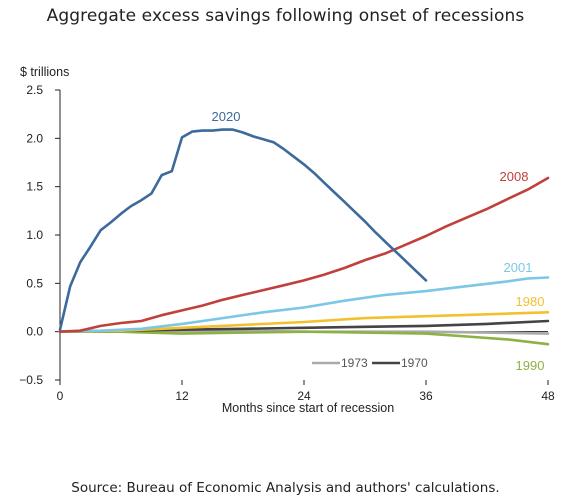 The height and width of the screenshot is (500, 571). What do you see at coordinates (34, 283) in the screenshot?
I see `y-tick-label: 0.5` at bounding box center [34, 283].